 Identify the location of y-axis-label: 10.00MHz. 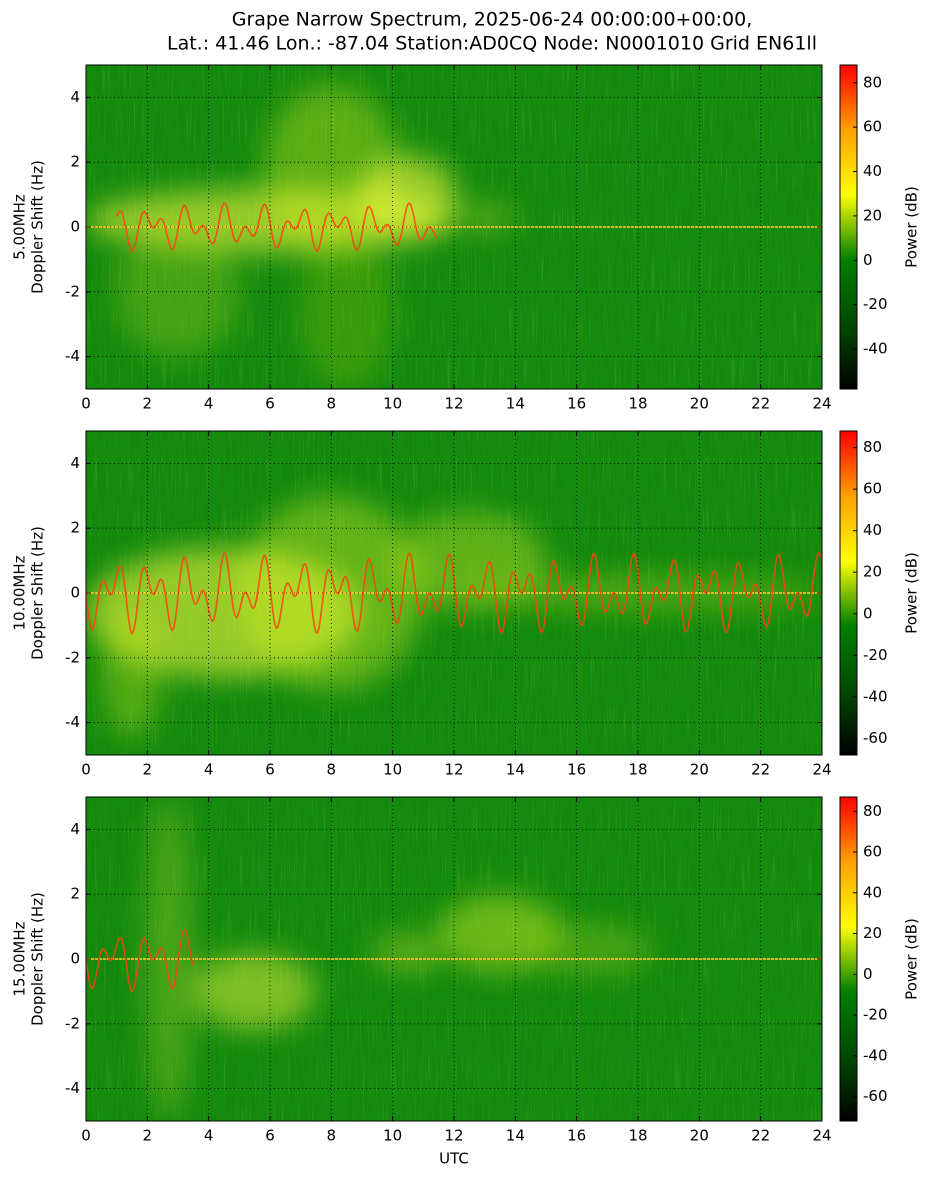
(20, 592).